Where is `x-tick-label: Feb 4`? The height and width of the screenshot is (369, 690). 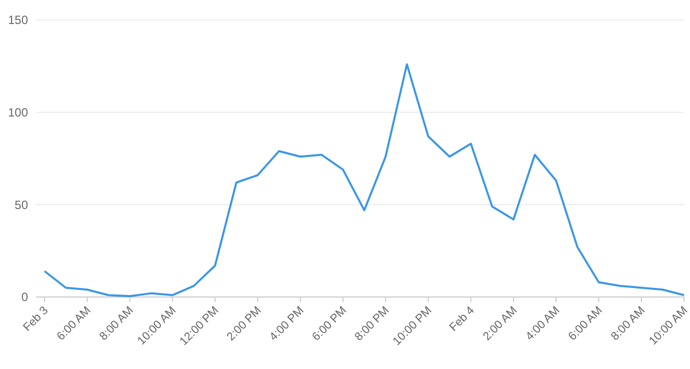
x-tick-label: Feb 4 is located at coordinates (463, 319).